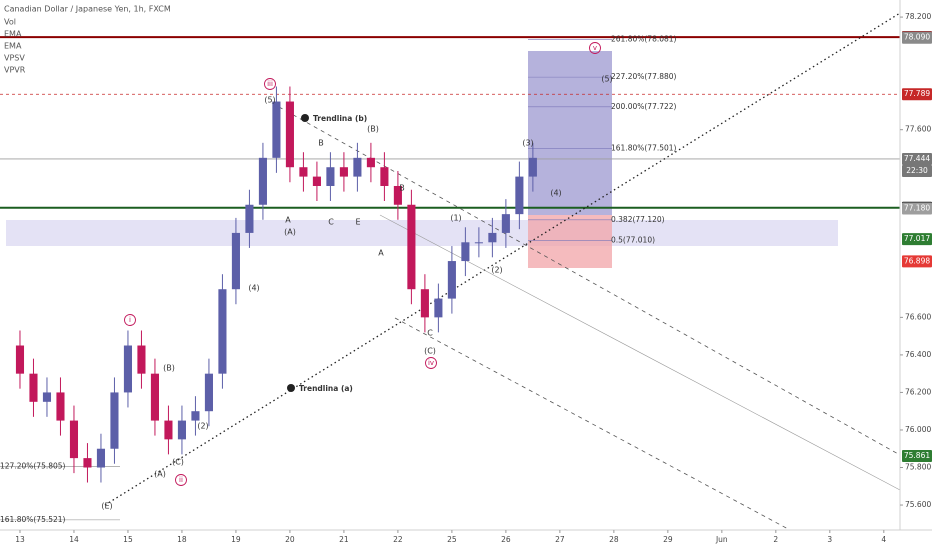 The image size is (932, 550). I want to click on legend-item: VPVR, so click(15, 70).